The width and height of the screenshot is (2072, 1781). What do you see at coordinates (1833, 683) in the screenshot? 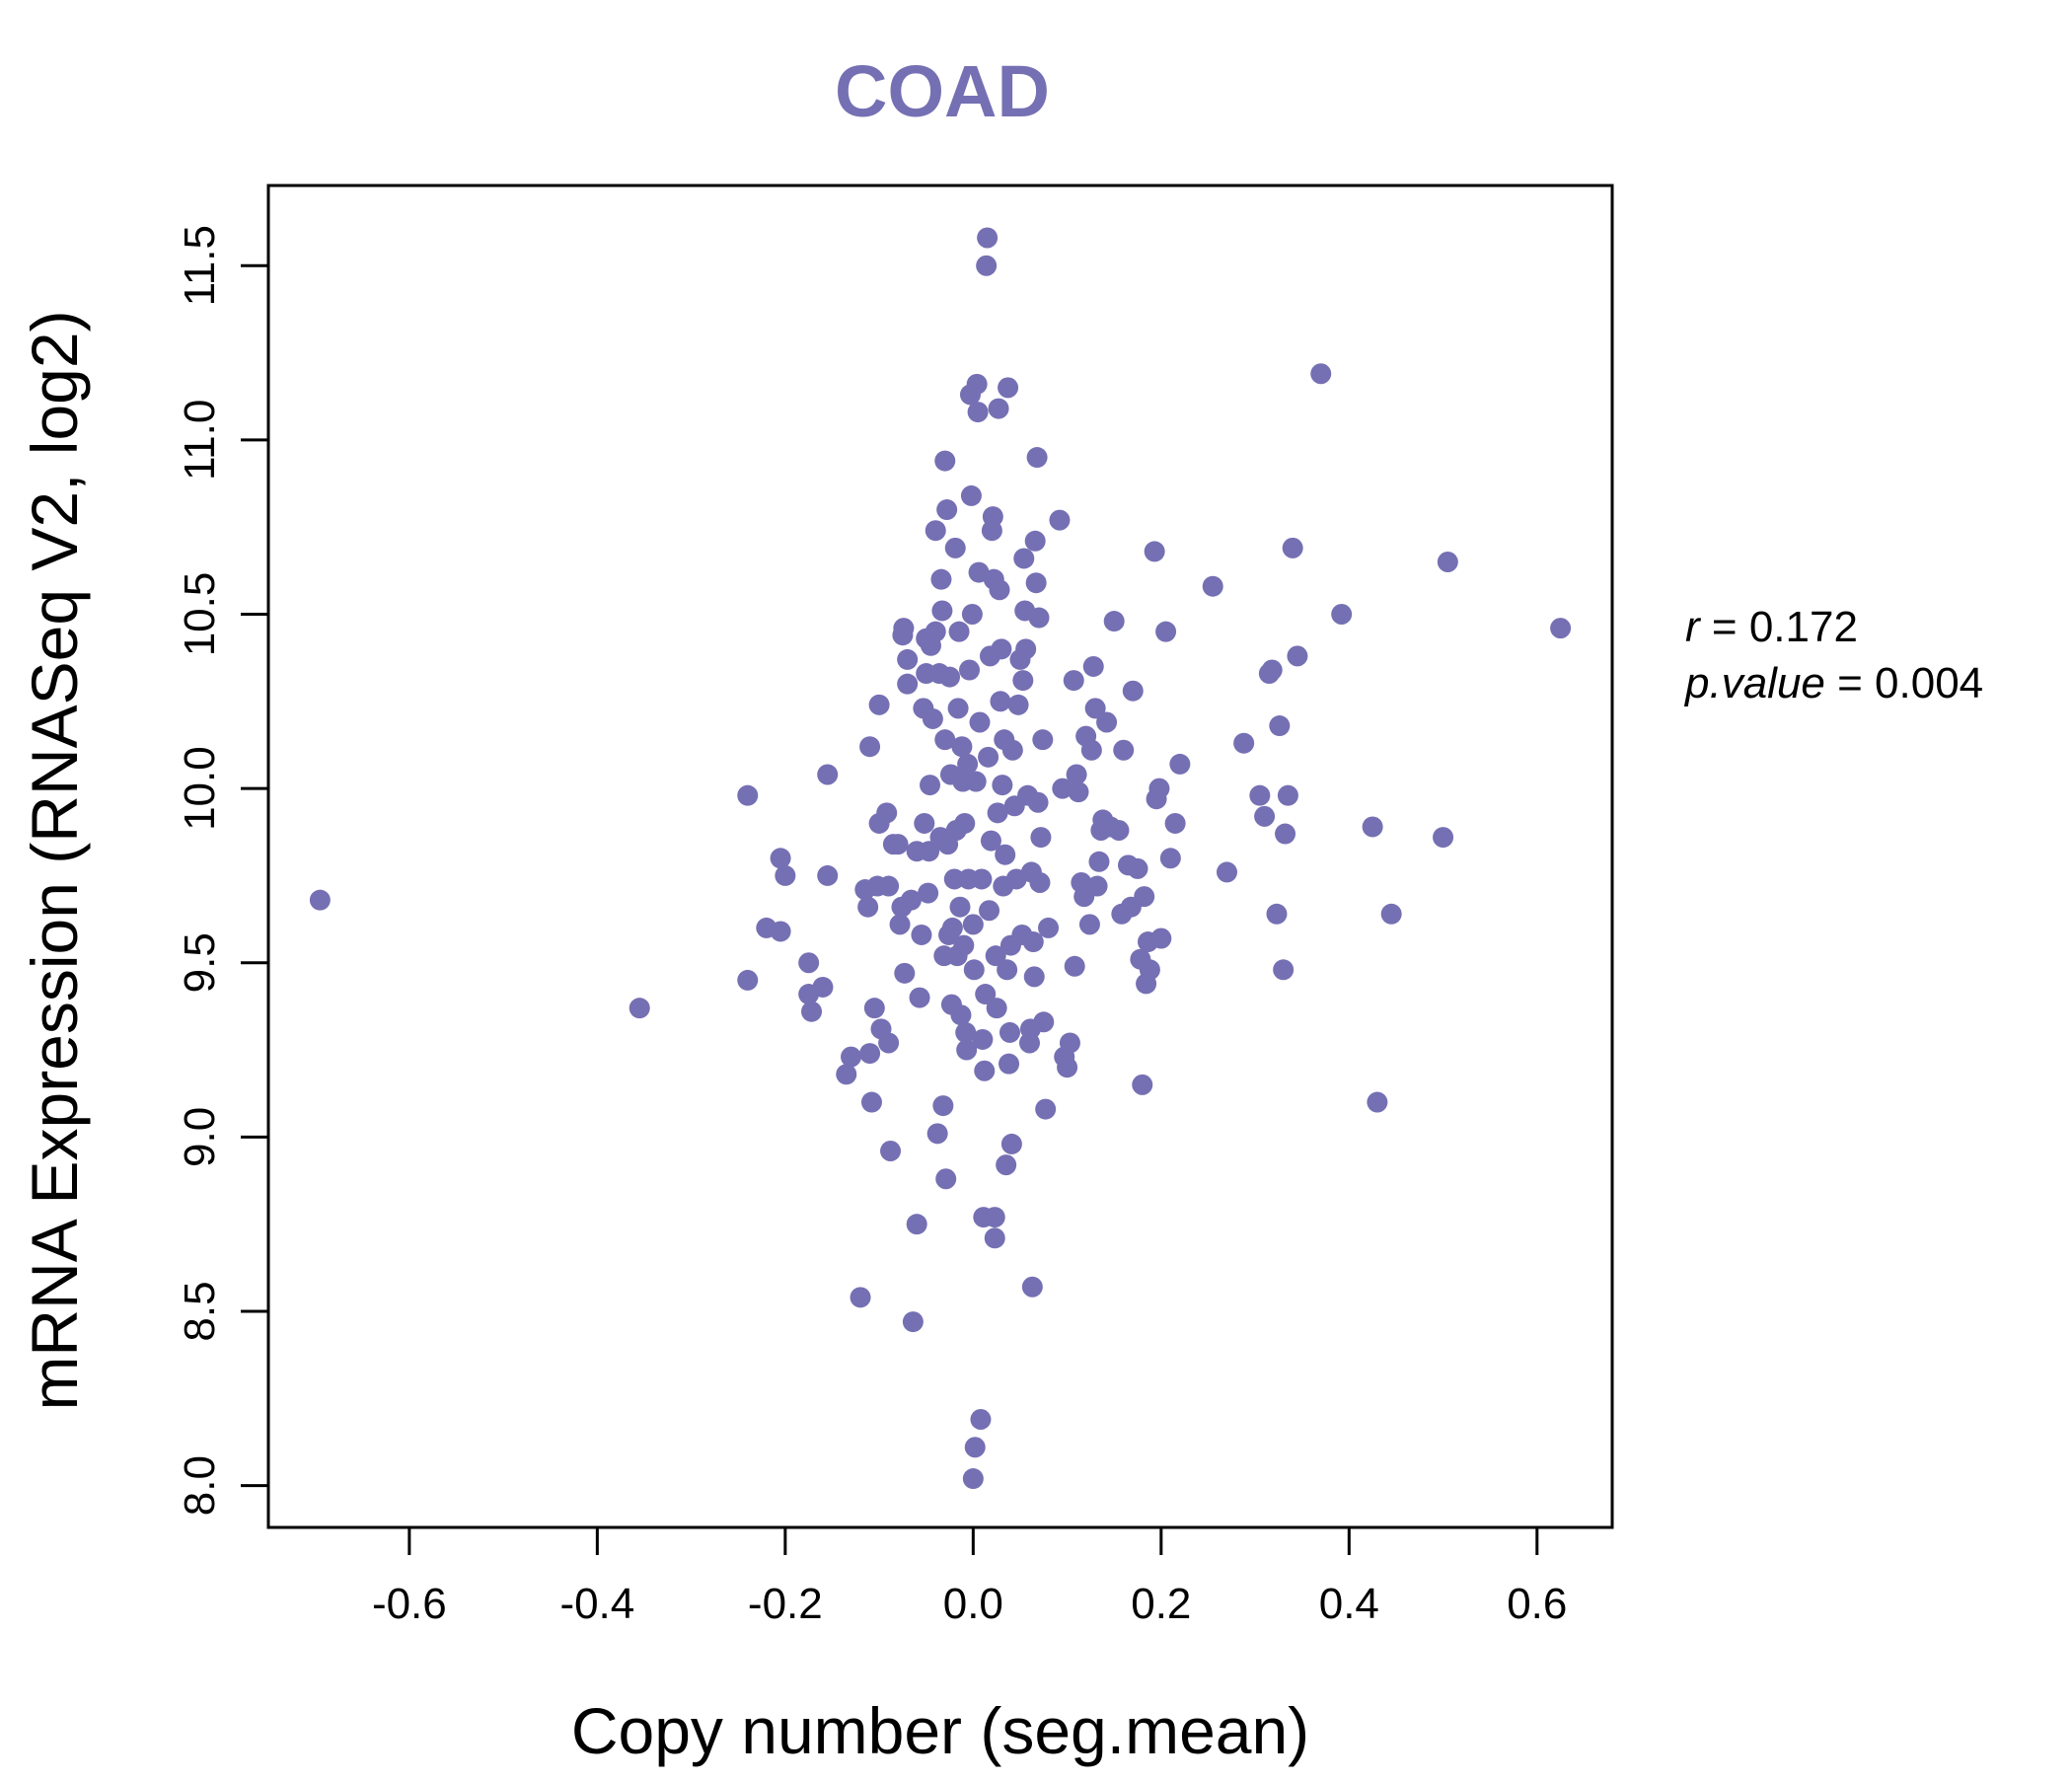
I see `p-value-annotation: p.value = 0.004` at bounding box center [1833, 683].